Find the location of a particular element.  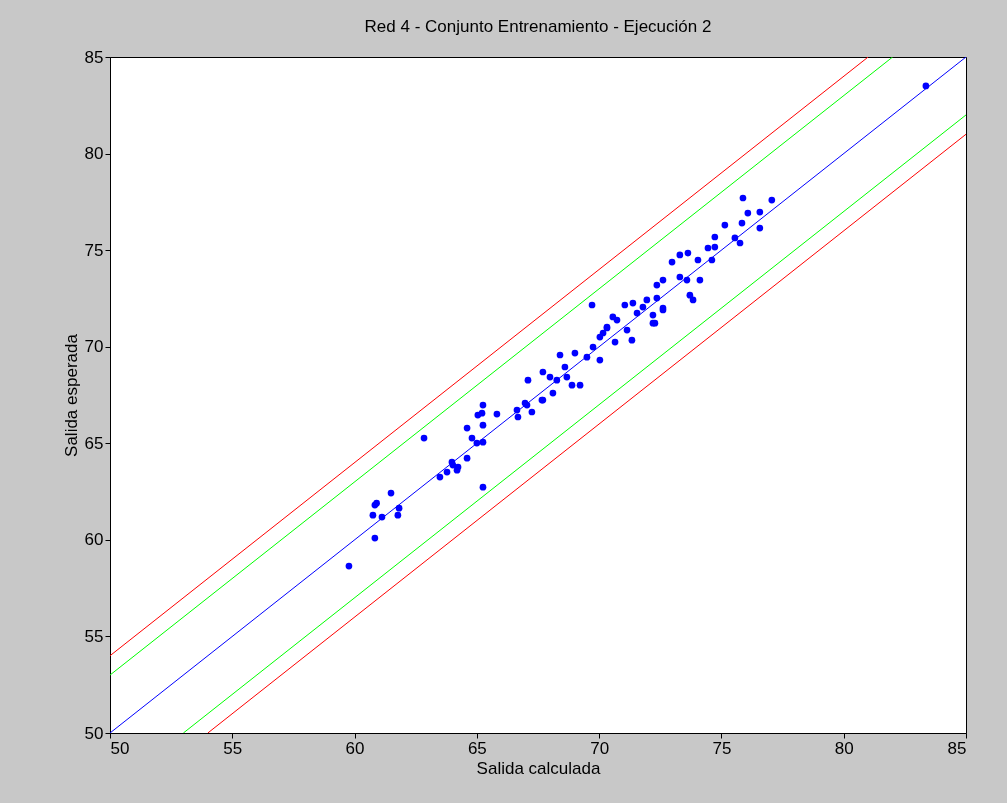

y-tick-label: 80 is located at coordinates (94, 154).